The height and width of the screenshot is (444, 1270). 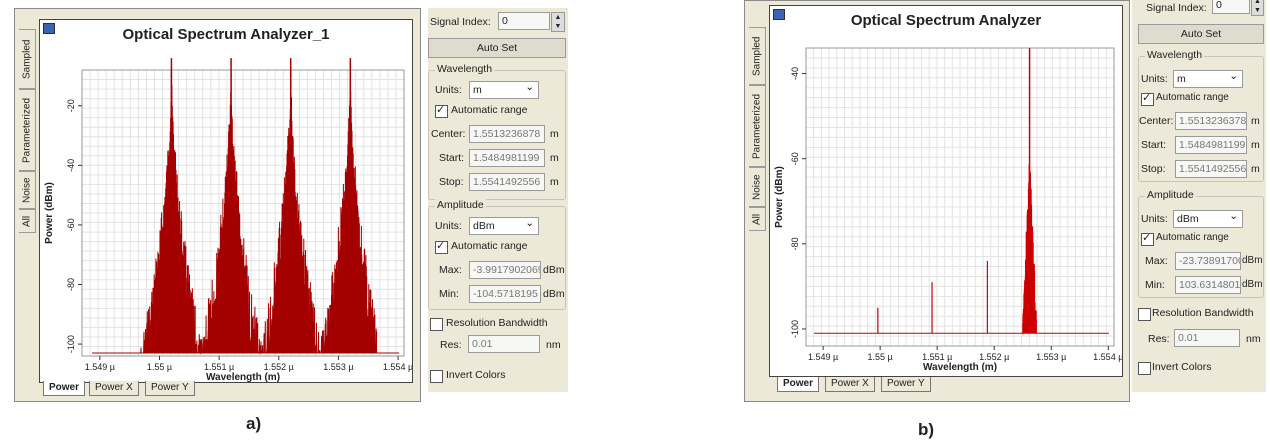 I want to click on horizontal-tabs-a: Power Power X Power Y, so click(x=225, y=389).